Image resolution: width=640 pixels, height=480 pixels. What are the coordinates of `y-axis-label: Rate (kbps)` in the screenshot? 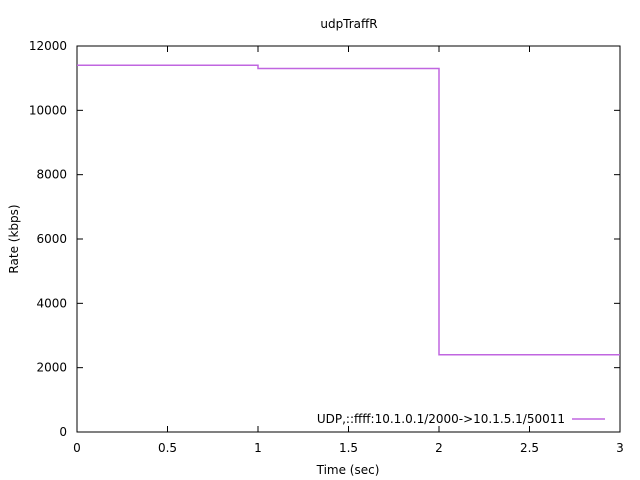 It's located at (14, 238).